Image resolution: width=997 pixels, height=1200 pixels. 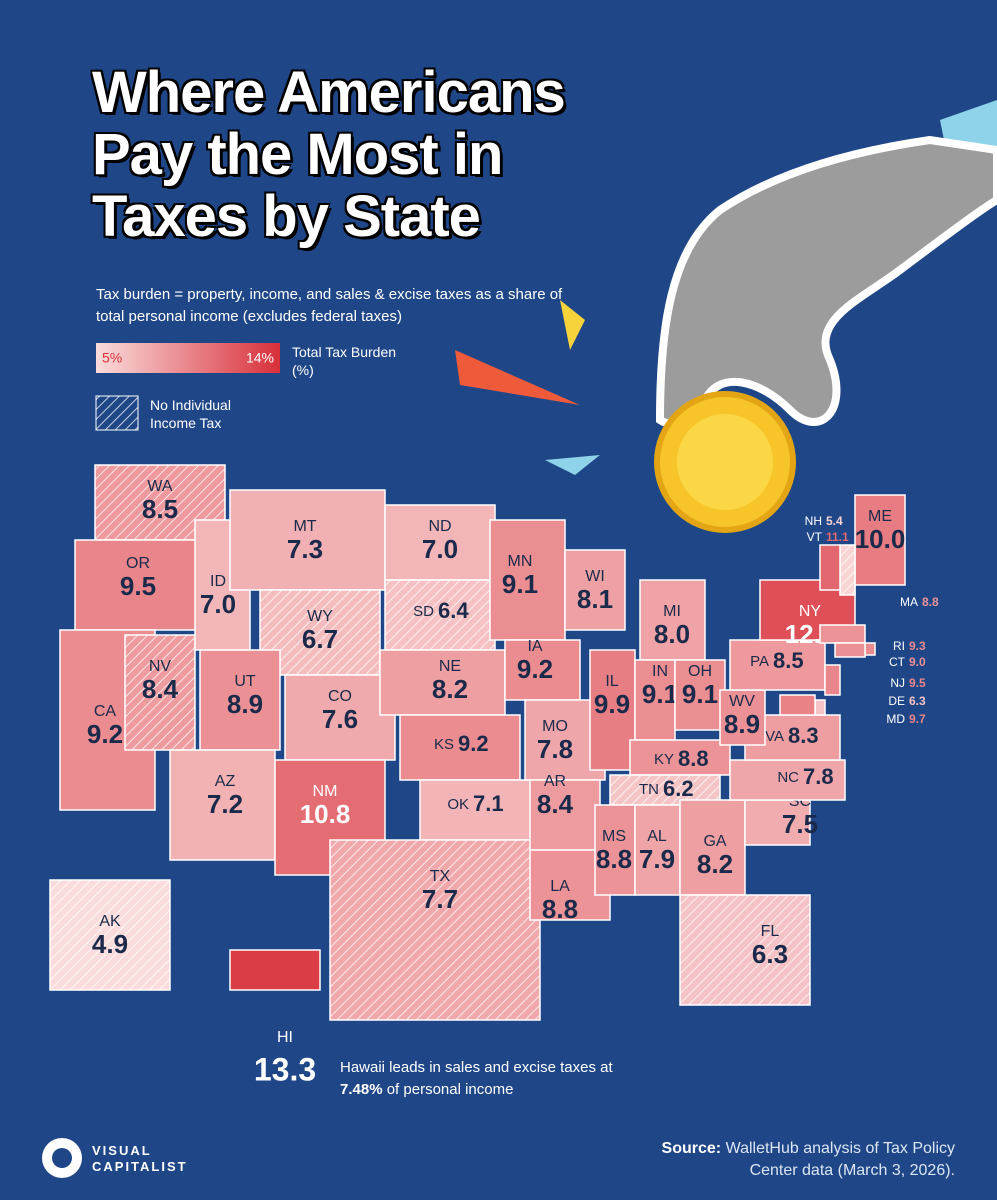 I want to click on state: AL7.9, so click(x=657, y=850).